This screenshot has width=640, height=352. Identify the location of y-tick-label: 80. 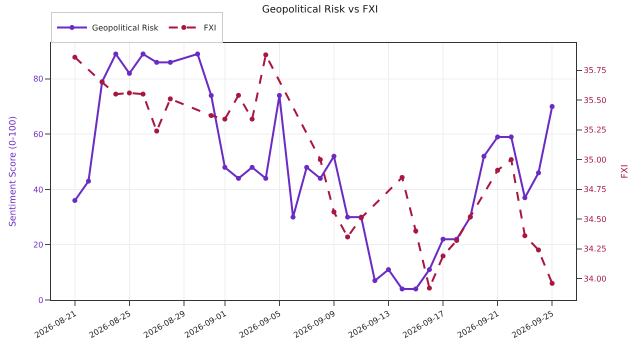
(38, 79).